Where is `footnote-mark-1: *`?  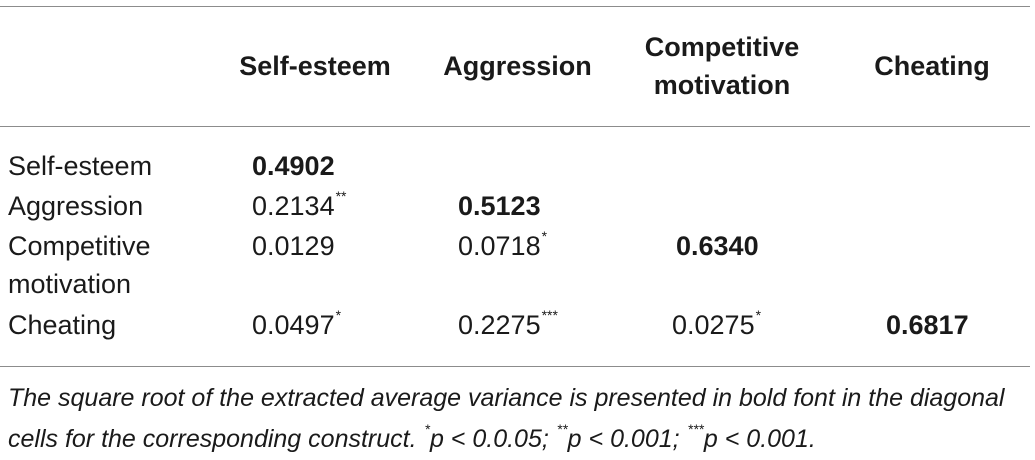 footnote-mark-1: * is located at coordinates (427, 428).